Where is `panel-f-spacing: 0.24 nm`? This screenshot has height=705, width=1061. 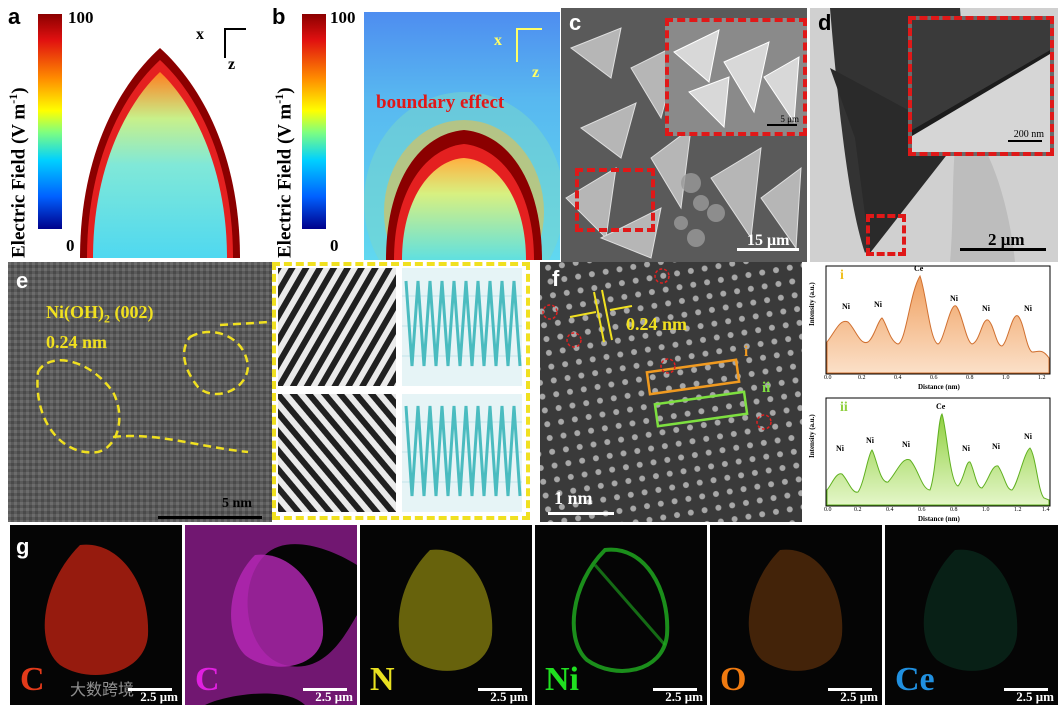 panel-f-spacing: 0.24 nm is located at coordinates (657, 324).